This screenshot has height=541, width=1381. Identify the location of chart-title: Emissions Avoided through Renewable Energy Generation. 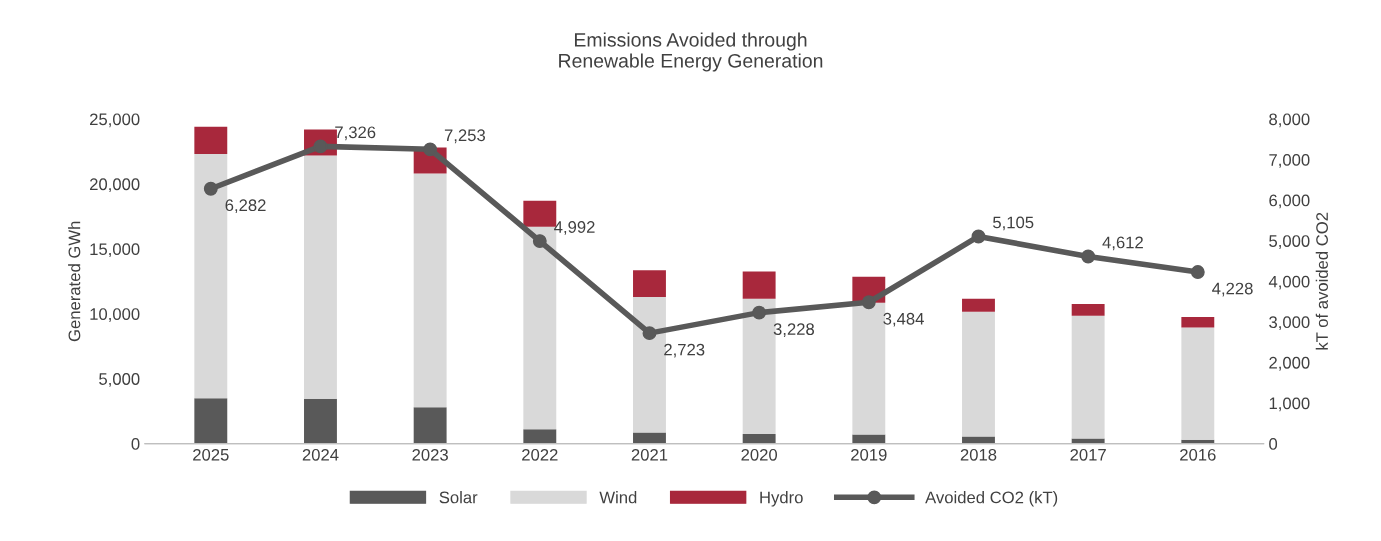
(691, 52).